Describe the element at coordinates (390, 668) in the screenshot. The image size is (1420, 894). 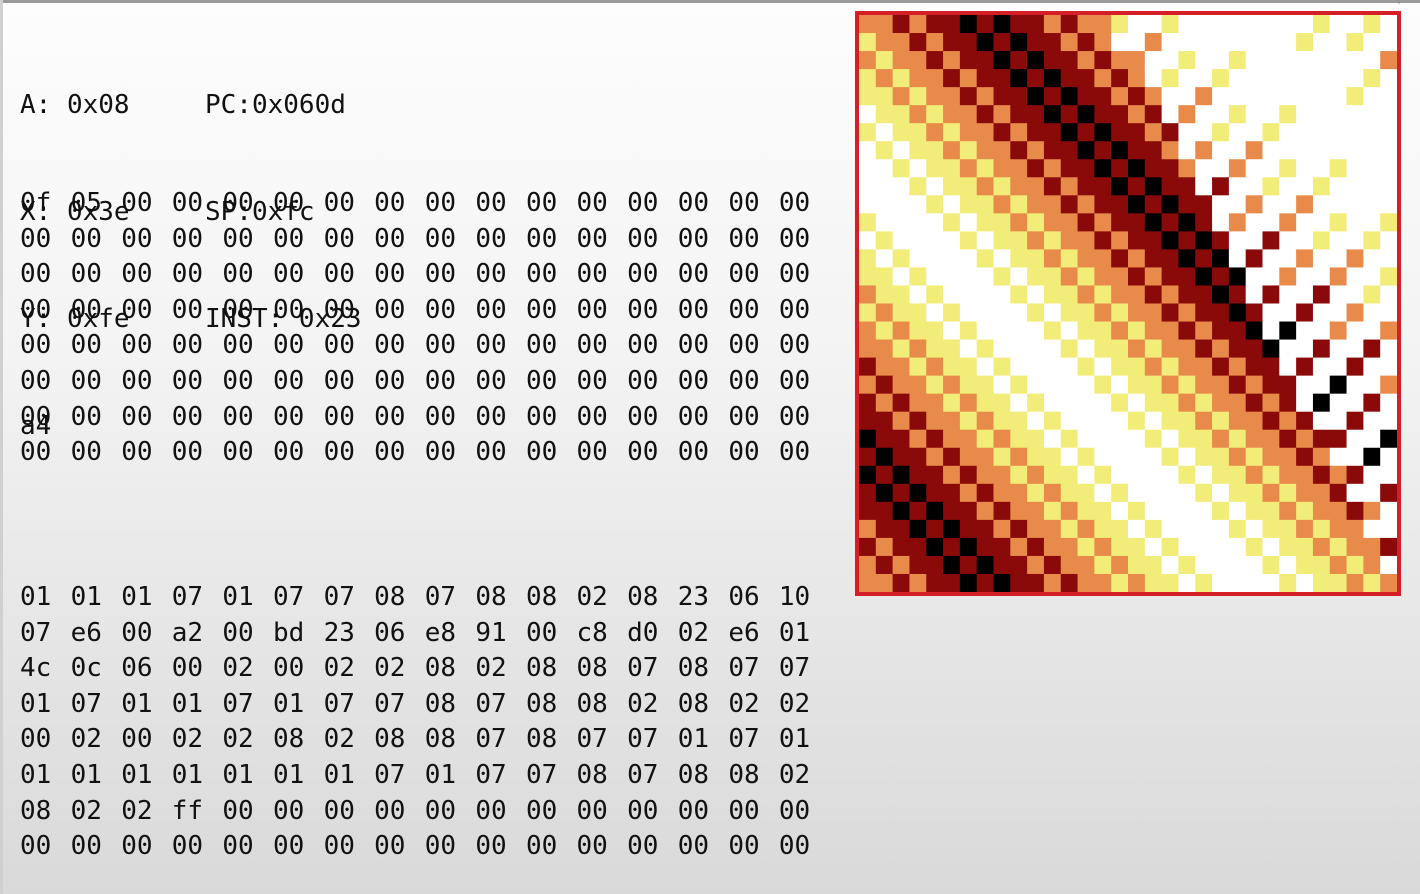
I see `memory-byte: 02` at that location.